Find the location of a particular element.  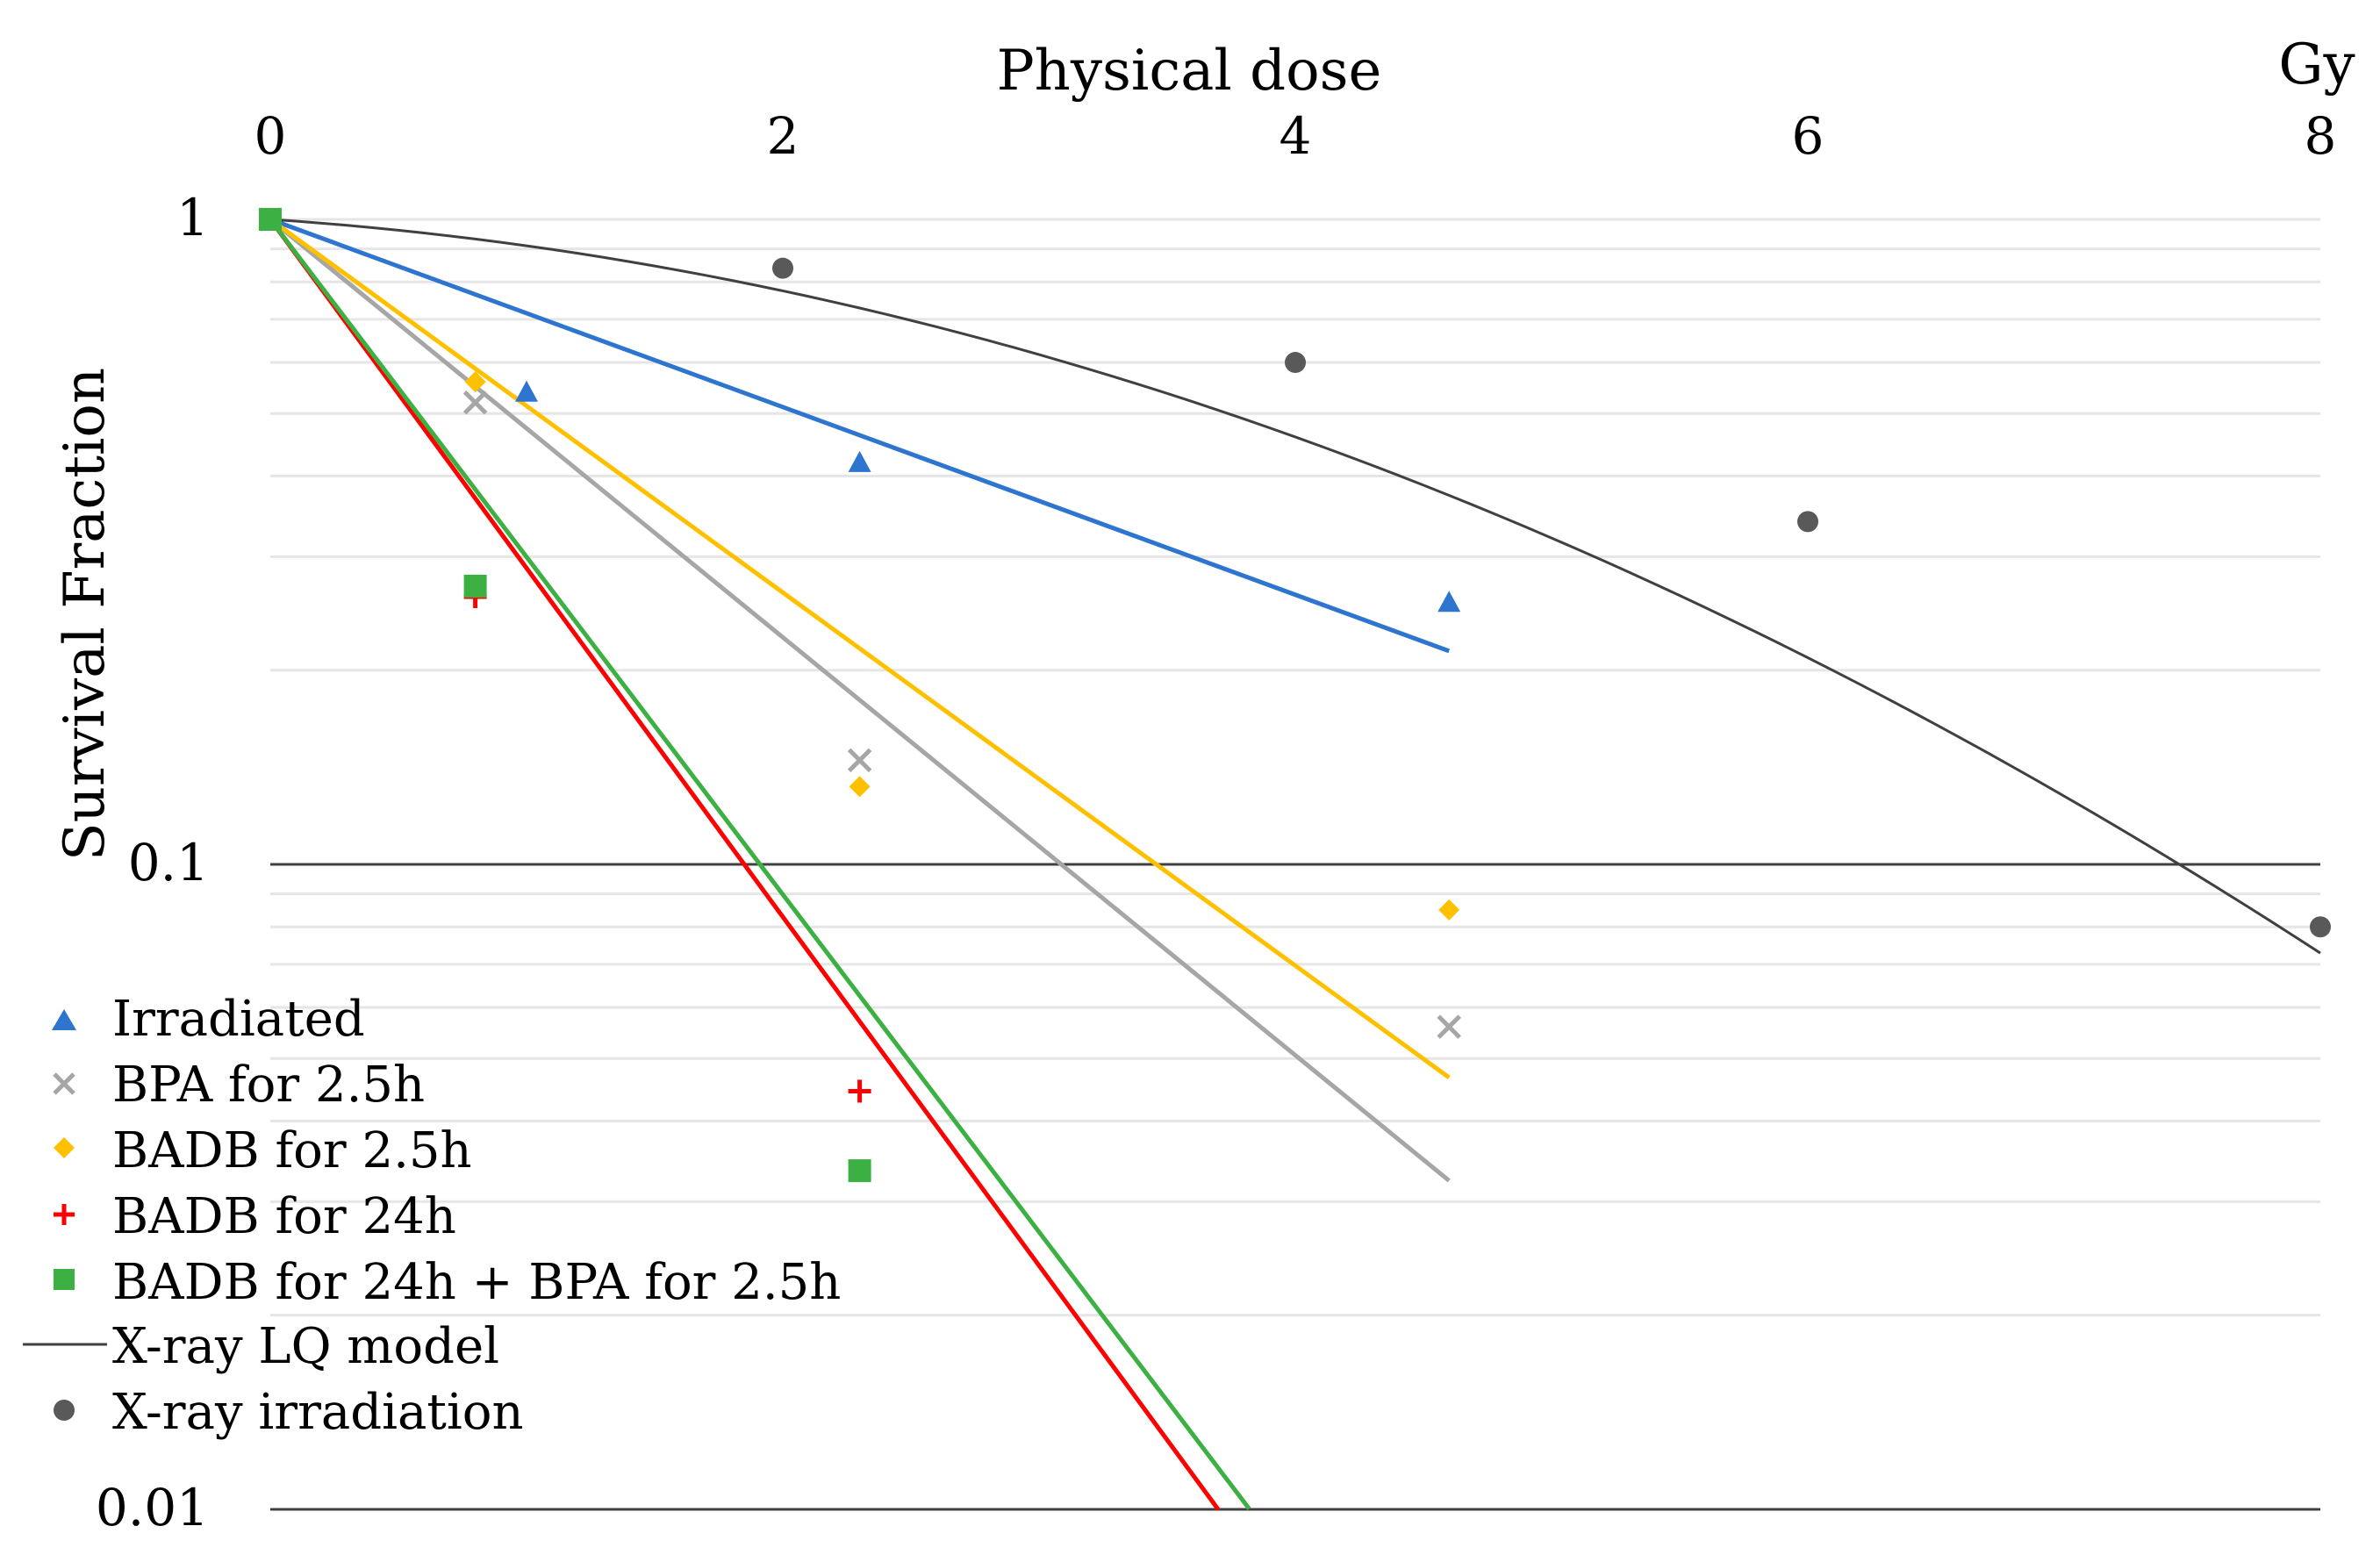

legend-label: Irradiated is located at coordinates (238, 1019).